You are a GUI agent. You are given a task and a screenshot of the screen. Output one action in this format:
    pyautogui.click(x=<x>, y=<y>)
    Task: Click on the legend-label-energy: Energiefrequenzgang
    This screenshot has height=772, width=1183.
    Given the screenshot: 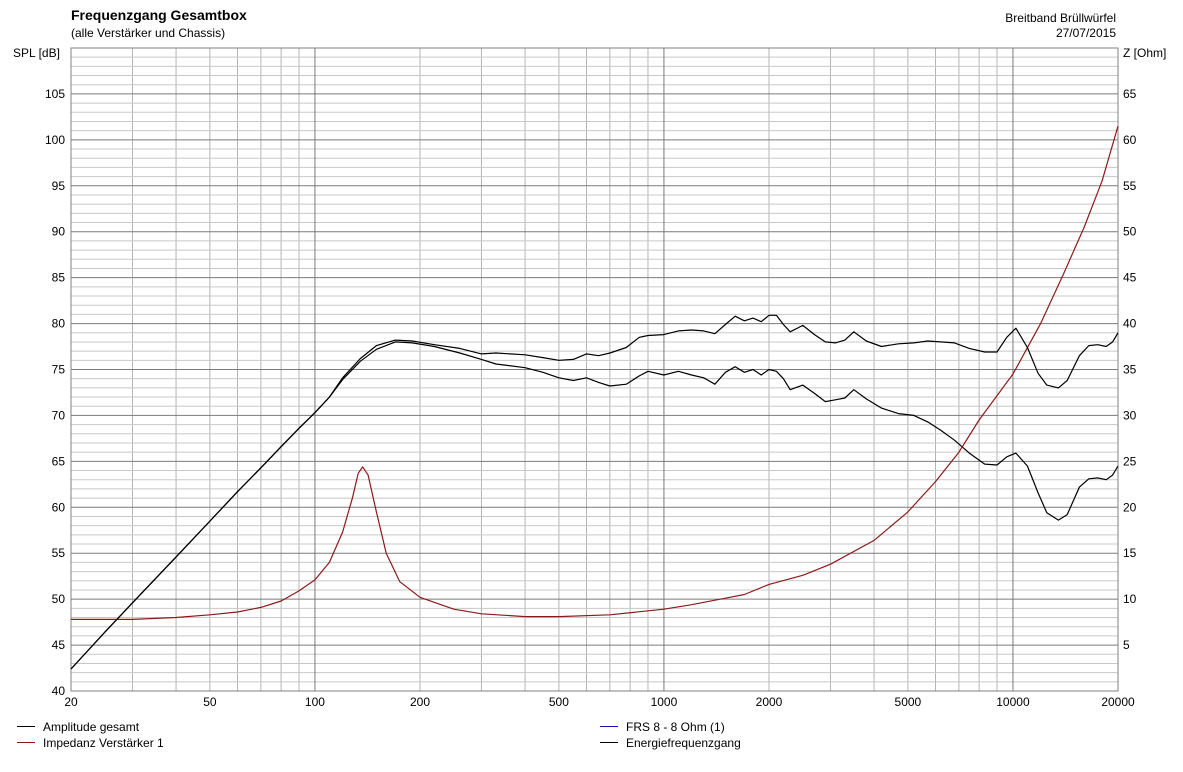 What is the action you would take?
    pyautogui.click(x=683, y=743)
    